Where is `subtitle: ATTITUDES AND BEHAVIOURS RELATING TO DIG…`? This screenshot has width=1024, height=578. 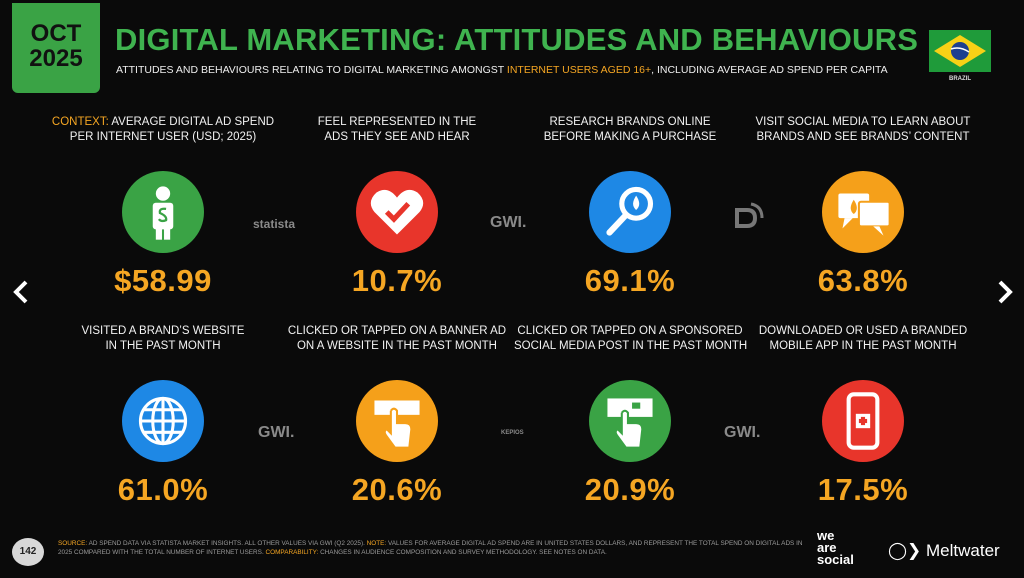 subtitle: ATTITUDES AND BEHAVIOURS RELATING TO DIG… is located at coordinates (502, 70).